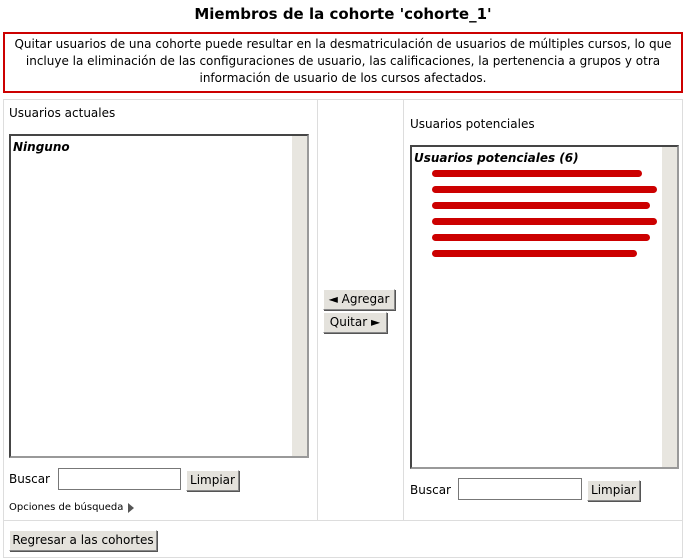 The image size is (686, 558). I want to click on icon, so click(131, 508).